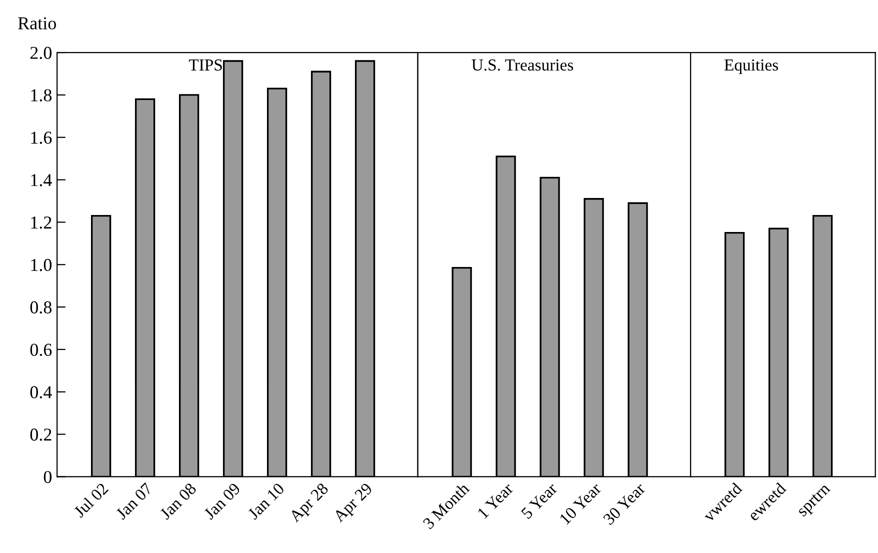 This screenshot has height=553, width=878. Describe the element at coordinates (41, 222) in the screenshot. I see `y-tick-label: 1.2` at that location.